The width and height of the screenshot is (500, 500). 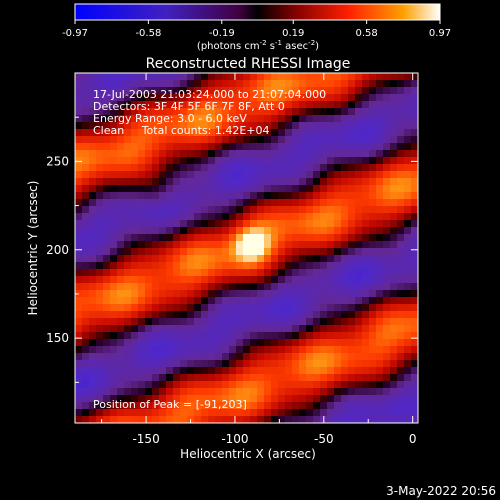 I want to click on info-detectors: Detectors: 3F 4F 5F 6F 7F 8F, Att 0, so click(x=189, y=106).